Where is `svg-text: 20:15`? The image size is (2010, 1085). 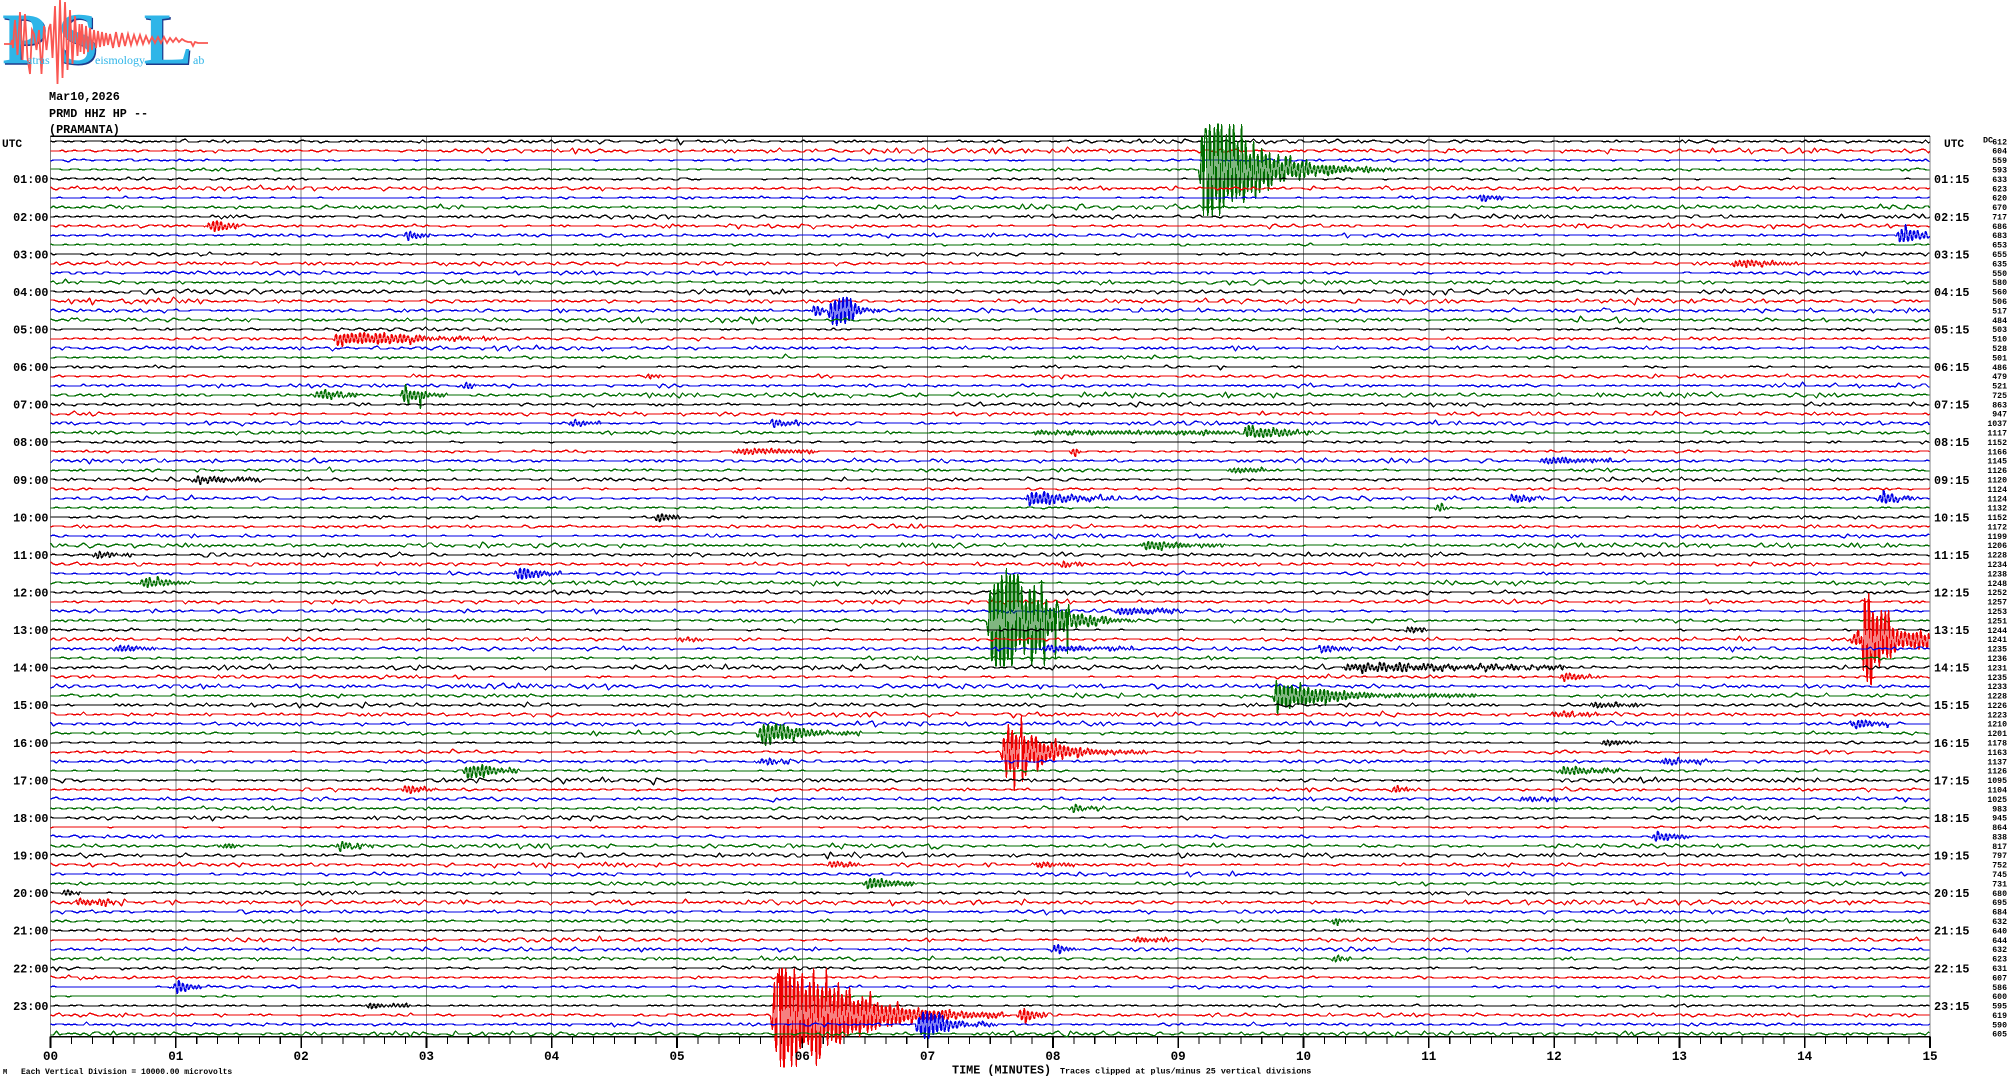 svg-text: 20:15 is located at coordinates (1951, 894).